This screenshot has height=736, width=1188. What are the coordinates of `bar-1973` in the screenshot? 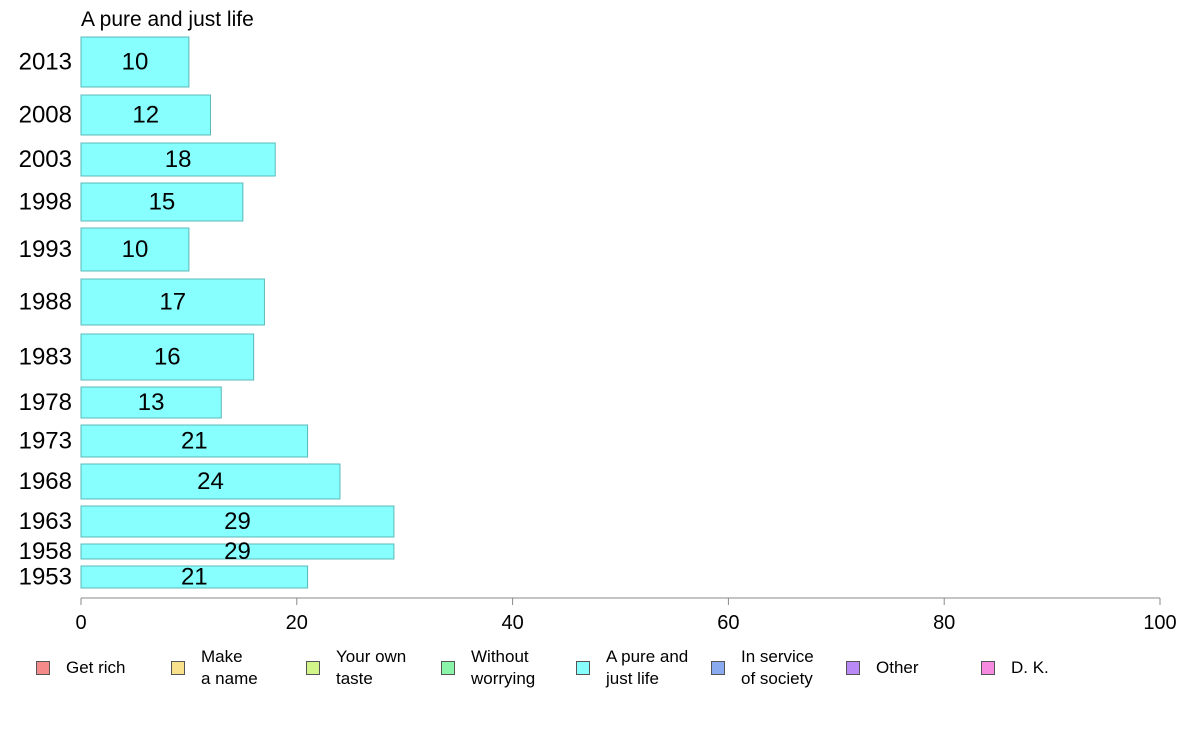 It's located at (194, 441).